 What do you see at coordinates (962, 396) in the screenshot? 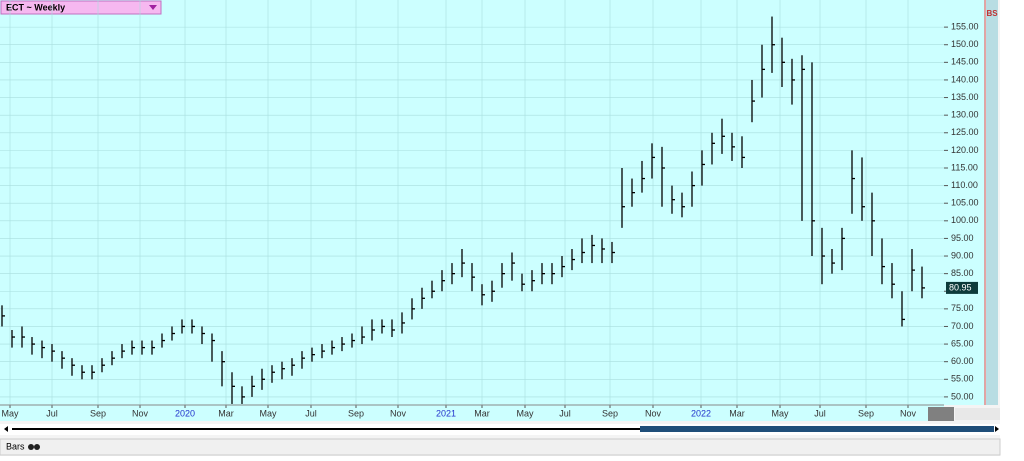
I see `y-tick-label: 50.00` at bounding box center [962, 396].